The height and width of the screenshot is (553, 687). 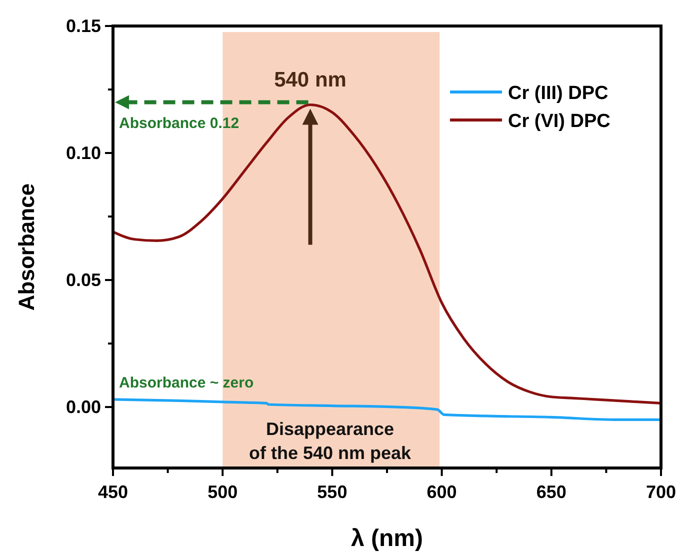 What do you see at coordinates (332, 492) in the screenshot?
I see `x-tick-label: 550` at bounding box center [332, 492].